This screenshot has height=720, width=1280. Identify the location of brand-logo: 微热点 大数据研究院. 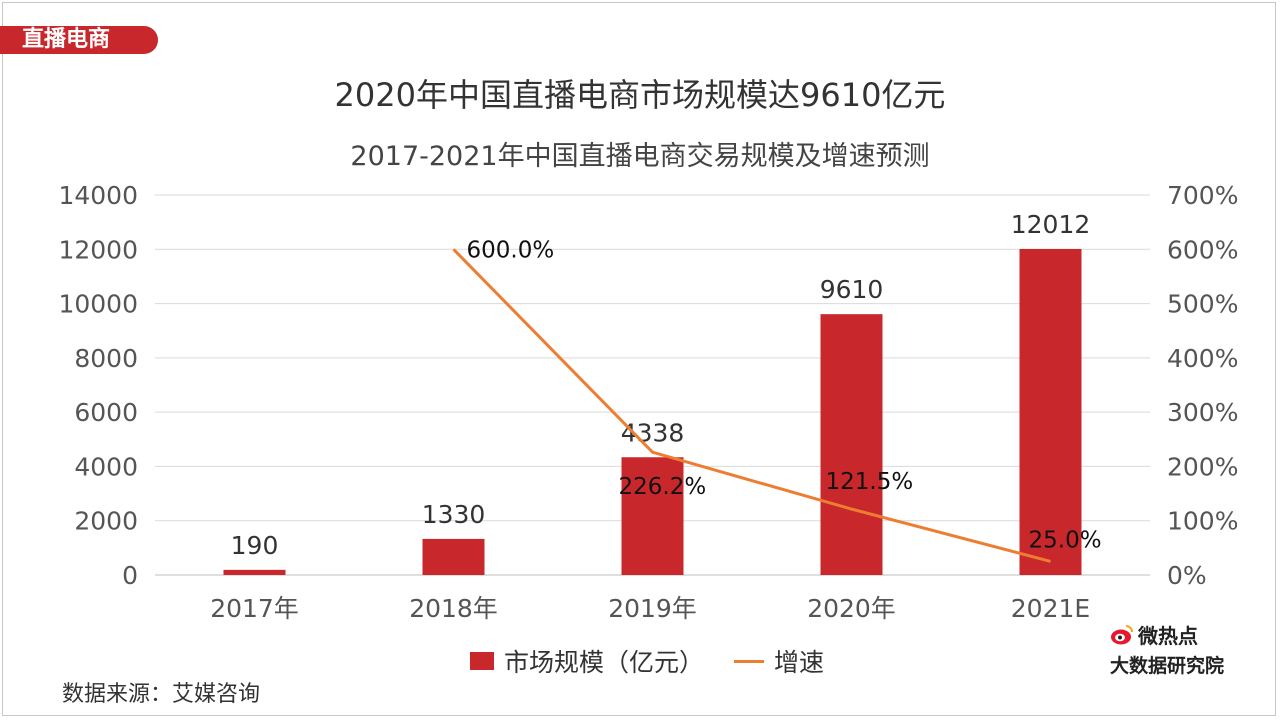
(1175, 649).